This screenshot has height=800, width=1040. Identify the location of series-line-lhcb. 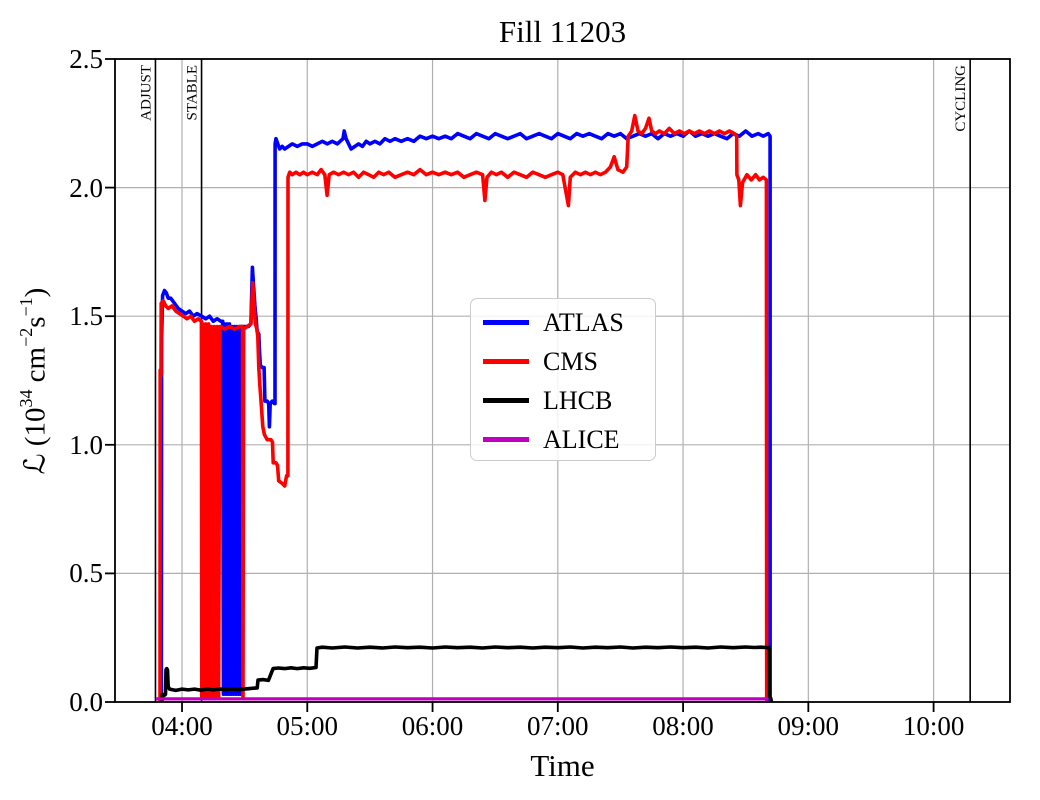
(467, 674).